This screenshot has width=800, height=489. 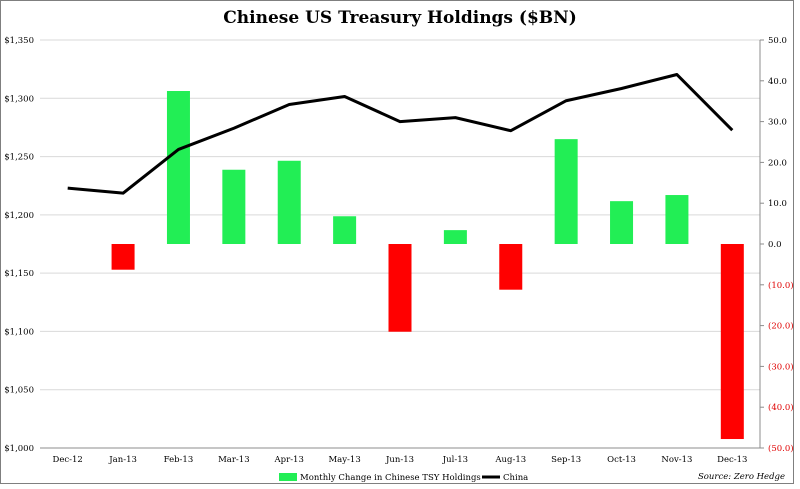 I want to click on left-tick-label: $1,250, so click(x=19, y=158).